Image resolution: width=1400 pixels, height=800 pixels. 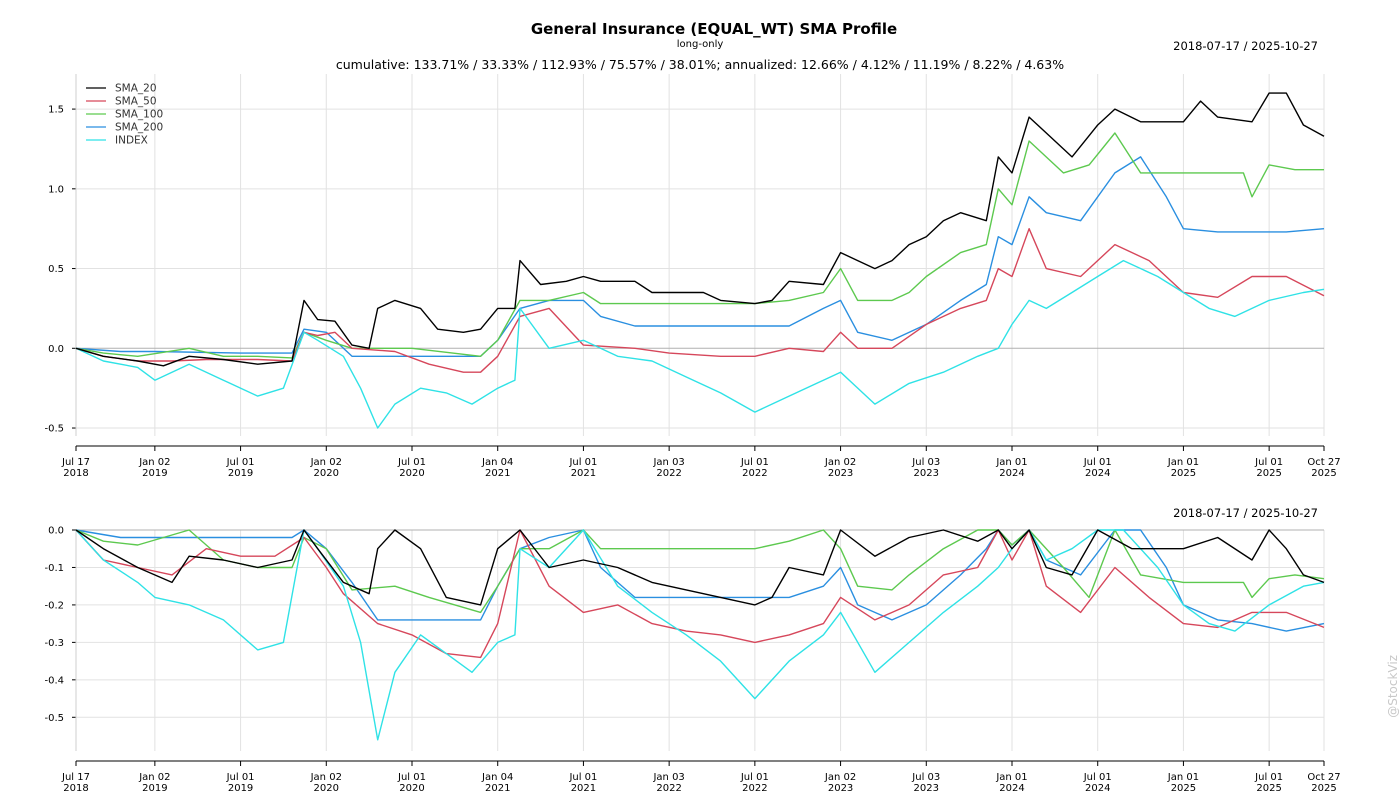 I want to click on y-tick-label: -0.2, so click(x=54, y=605).